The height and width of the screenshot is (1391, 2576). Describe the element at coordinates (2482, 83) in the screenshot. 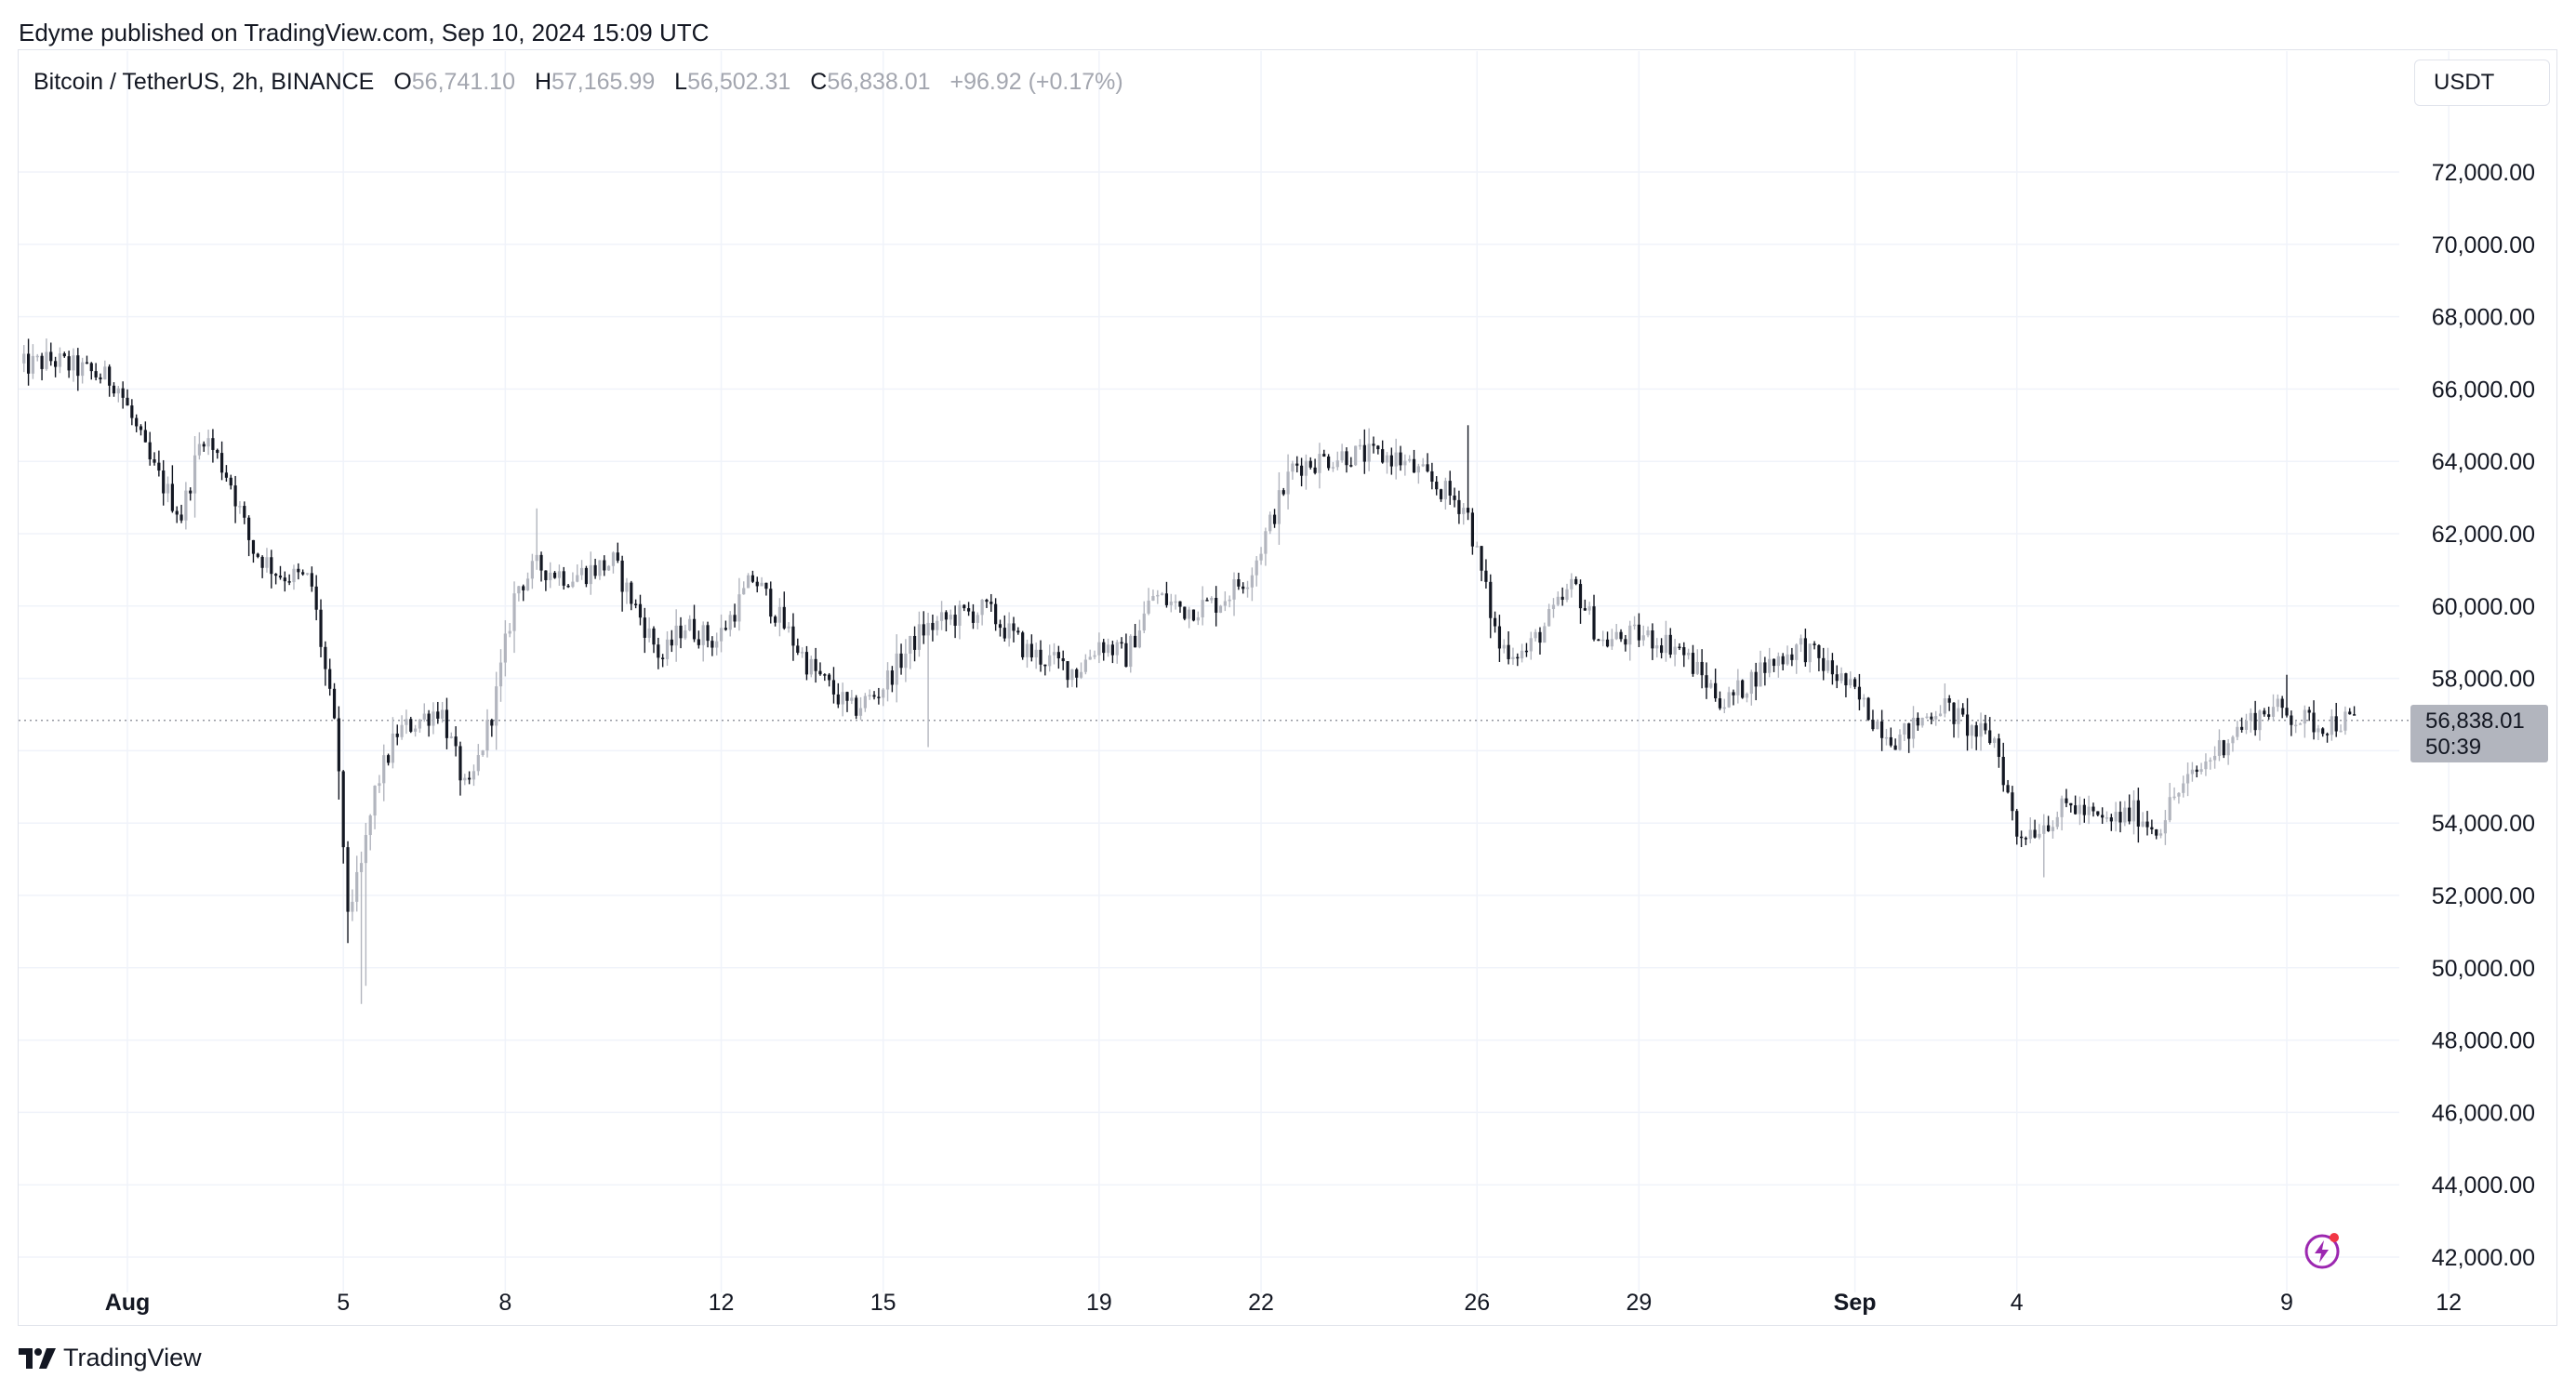

I see `currency-button: USDT` at that location.